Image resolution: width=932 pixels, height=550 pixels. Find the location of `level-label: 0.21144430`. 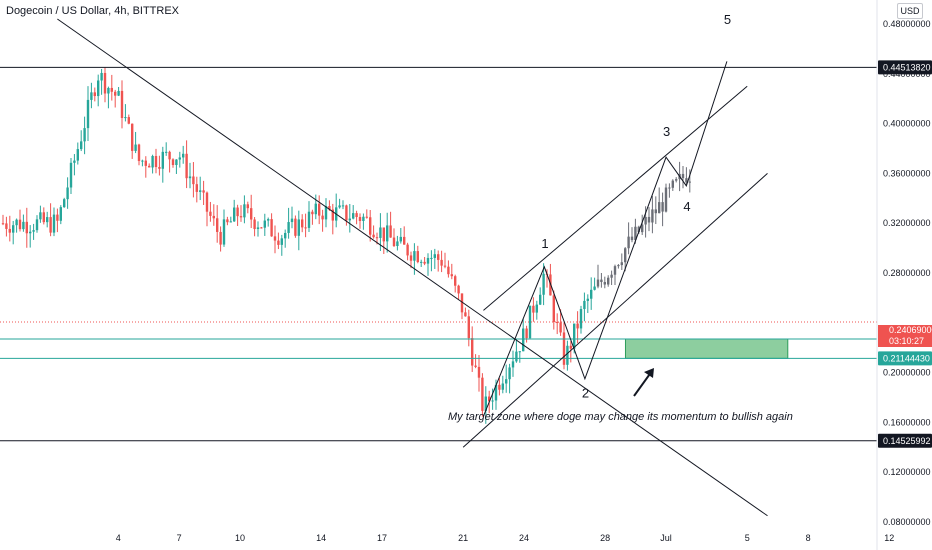

level-label: 0.21144430 is located at coordinates (906, 358).